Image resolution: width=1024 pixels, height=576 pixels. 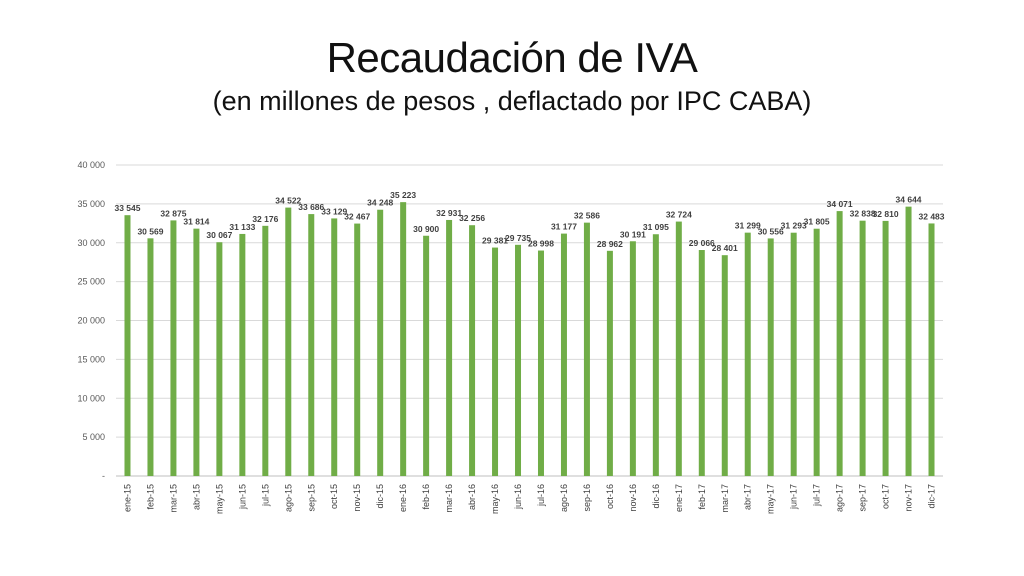 I want to click on x-tick-label: ene-15, so click(x=127, y=498).